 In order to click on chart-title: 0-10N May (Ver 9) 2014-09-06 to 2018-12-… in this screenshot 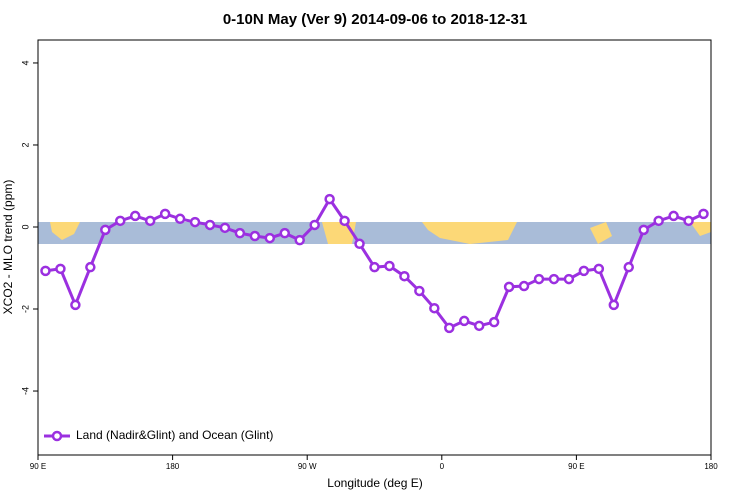, I will do `click(375, 19)`.